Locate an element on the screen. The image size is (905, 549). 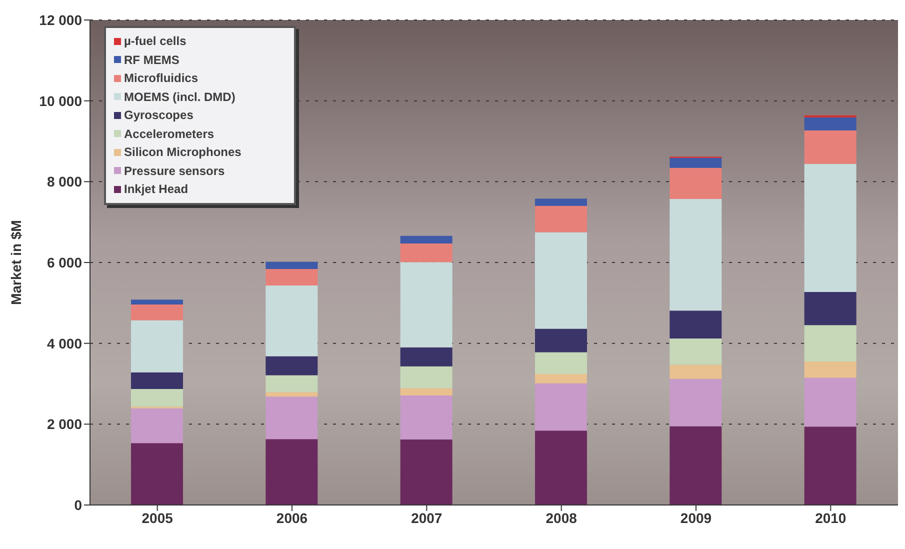
x-tick-label: 2007 is located at coordinates (426, 518).